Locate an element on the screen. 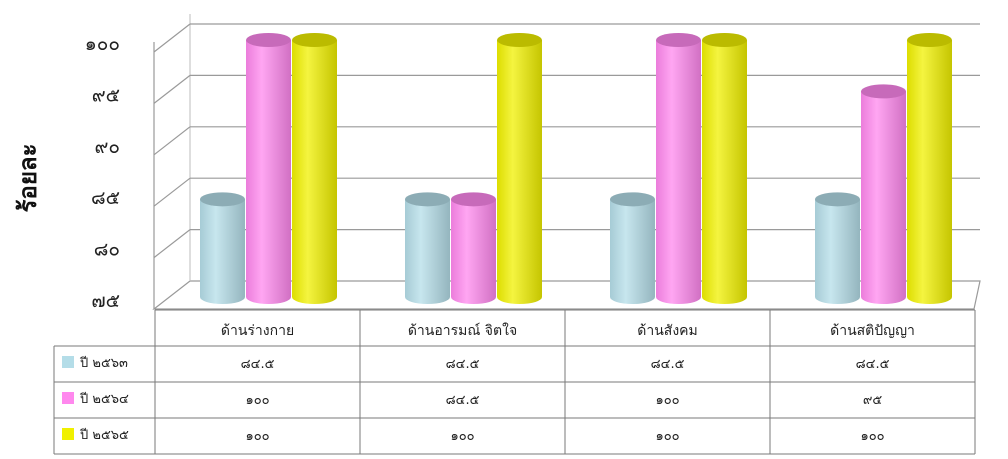 The height and width of the screenshot is (459, 1008). y-tick-label: ๙๕ is located at coordinates (106, 95).